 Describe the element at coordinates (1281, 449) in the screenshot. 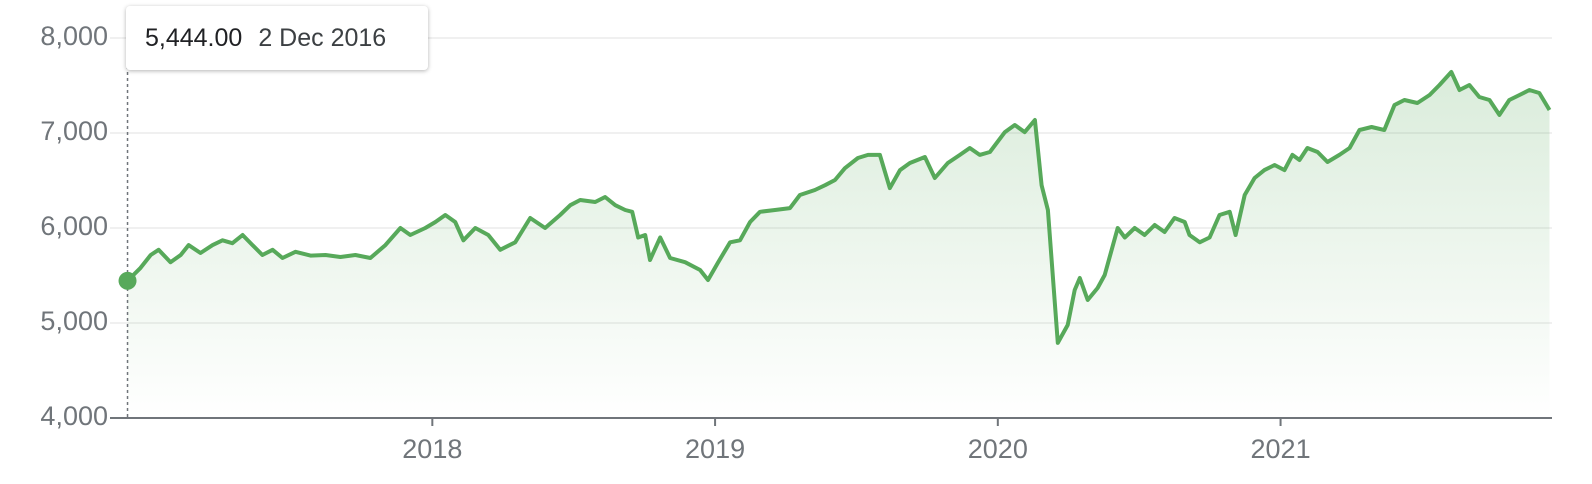

I see `x-tick-label: 2021` at that location.